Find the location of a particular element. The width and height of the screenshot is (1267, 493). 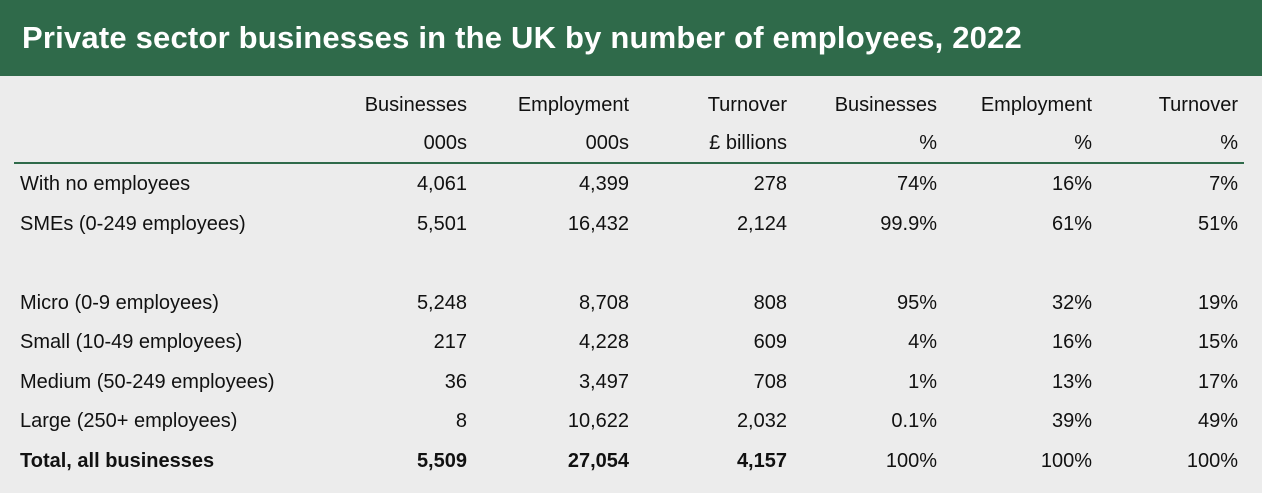

table-cell: 32% is located at coordinates (1071, 302).